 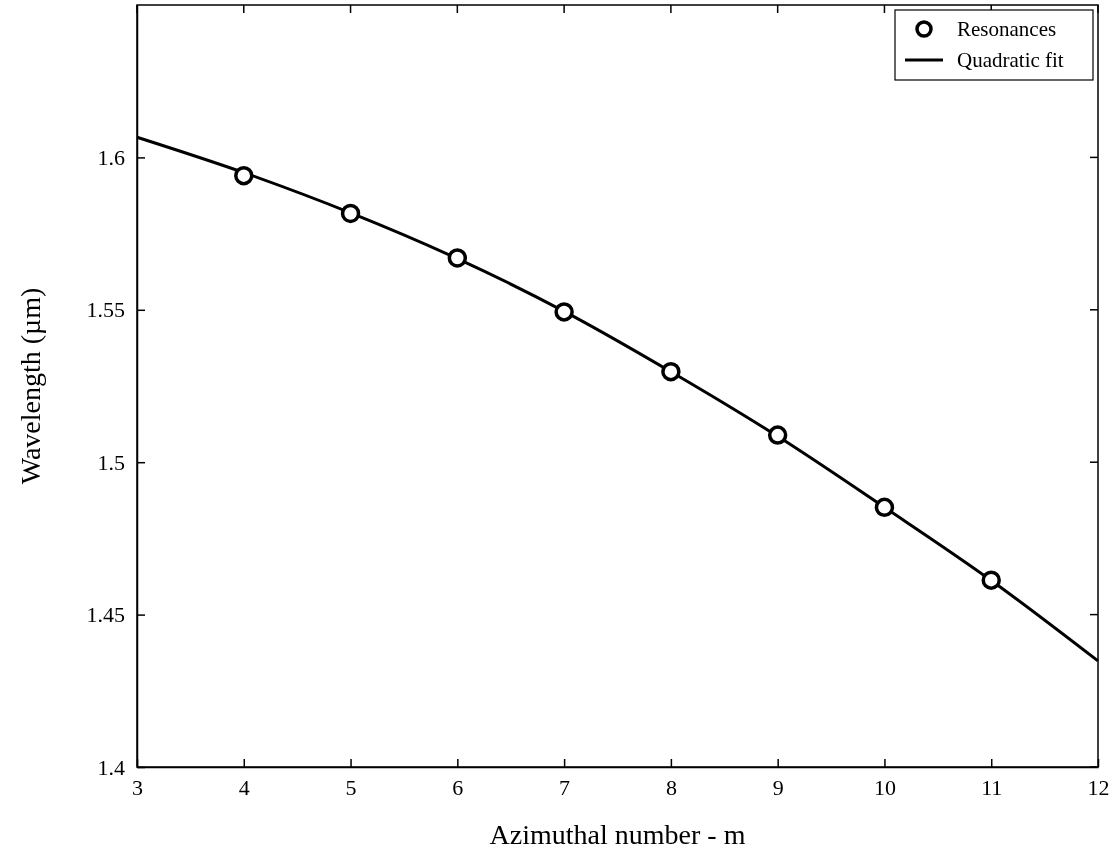 What do you see at coordinates (565, 787) in the screenshot?
I see `x-tick-label: 7` at bounding box center [565, 787].